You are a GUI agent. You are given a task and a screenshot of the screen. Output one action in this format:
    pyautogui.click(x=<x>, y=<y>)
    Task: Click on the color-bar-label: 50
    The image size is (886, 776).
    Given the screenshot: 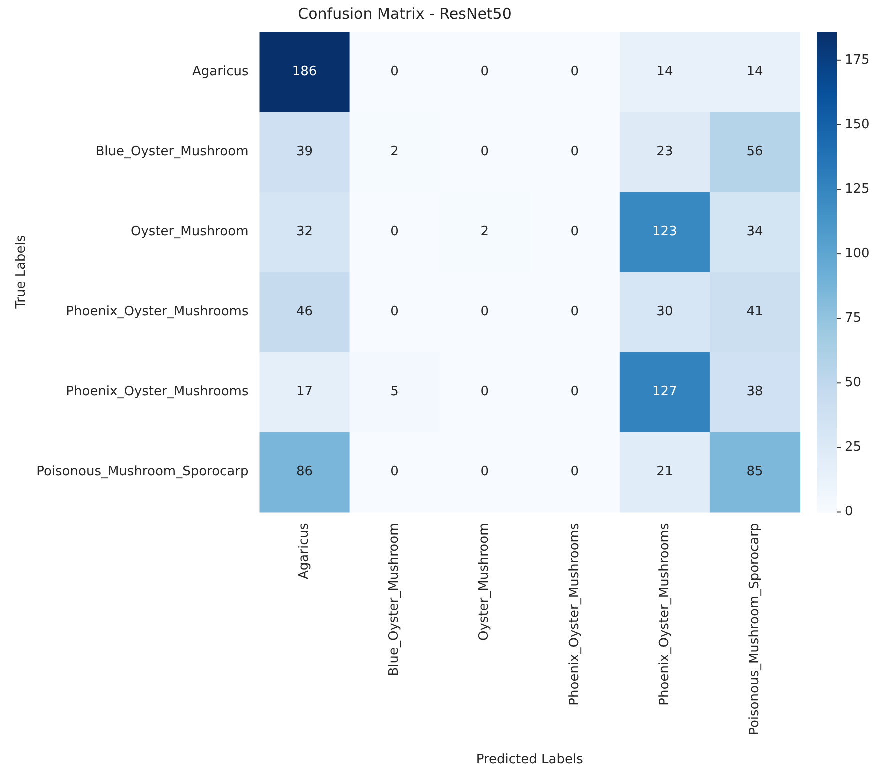 What is the action you would take?
    pyautogui.click(x=853, y=383)
    